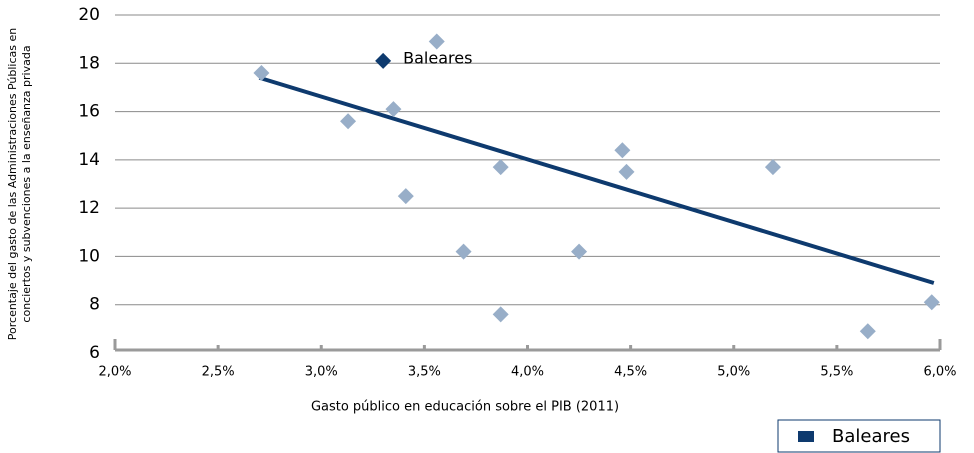 Image resolution: width=974 pixels, height=453 pixels. What do you see at coordinates (94, 353) in the screenshot?
I see `y-tick-label: 6` at bounding box center [94, 353].